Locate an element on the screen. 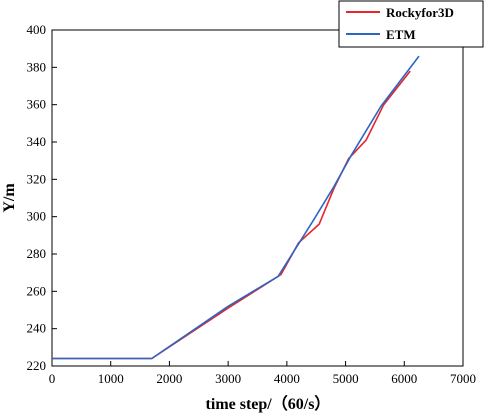  y-tick-label: 260 is located at coordinates (37, 290).